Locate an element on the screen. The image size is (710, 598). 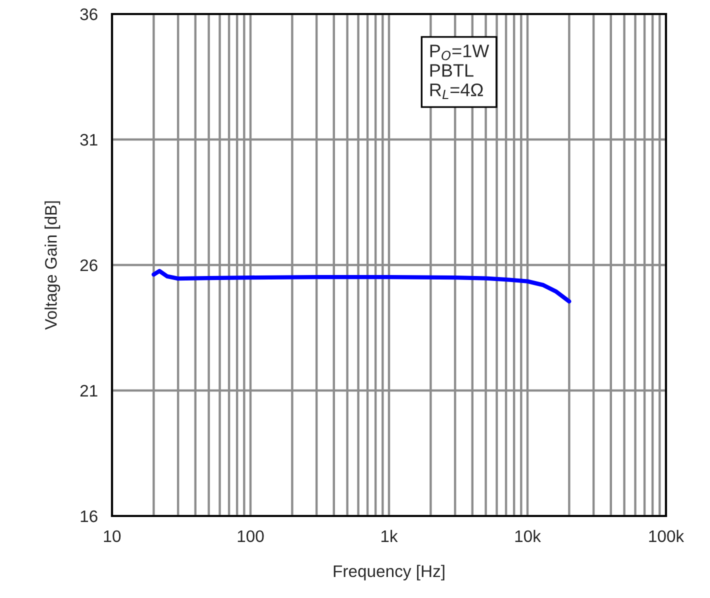
y-tick-label: 16 is located at coordinates (89, 516).